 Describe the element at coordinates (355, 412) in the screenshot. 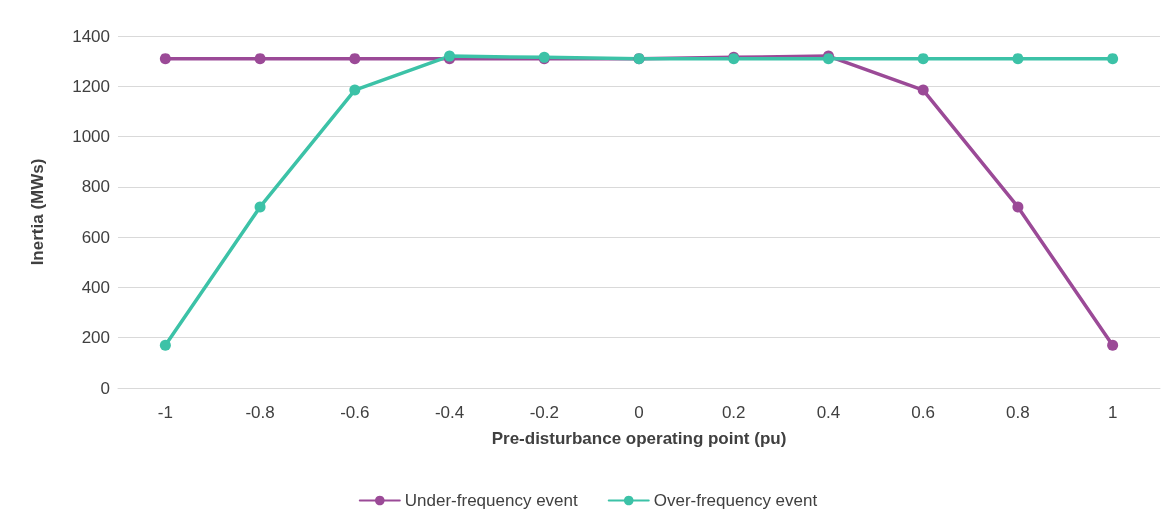

I see `x-tick-label: -0.6` at that location.